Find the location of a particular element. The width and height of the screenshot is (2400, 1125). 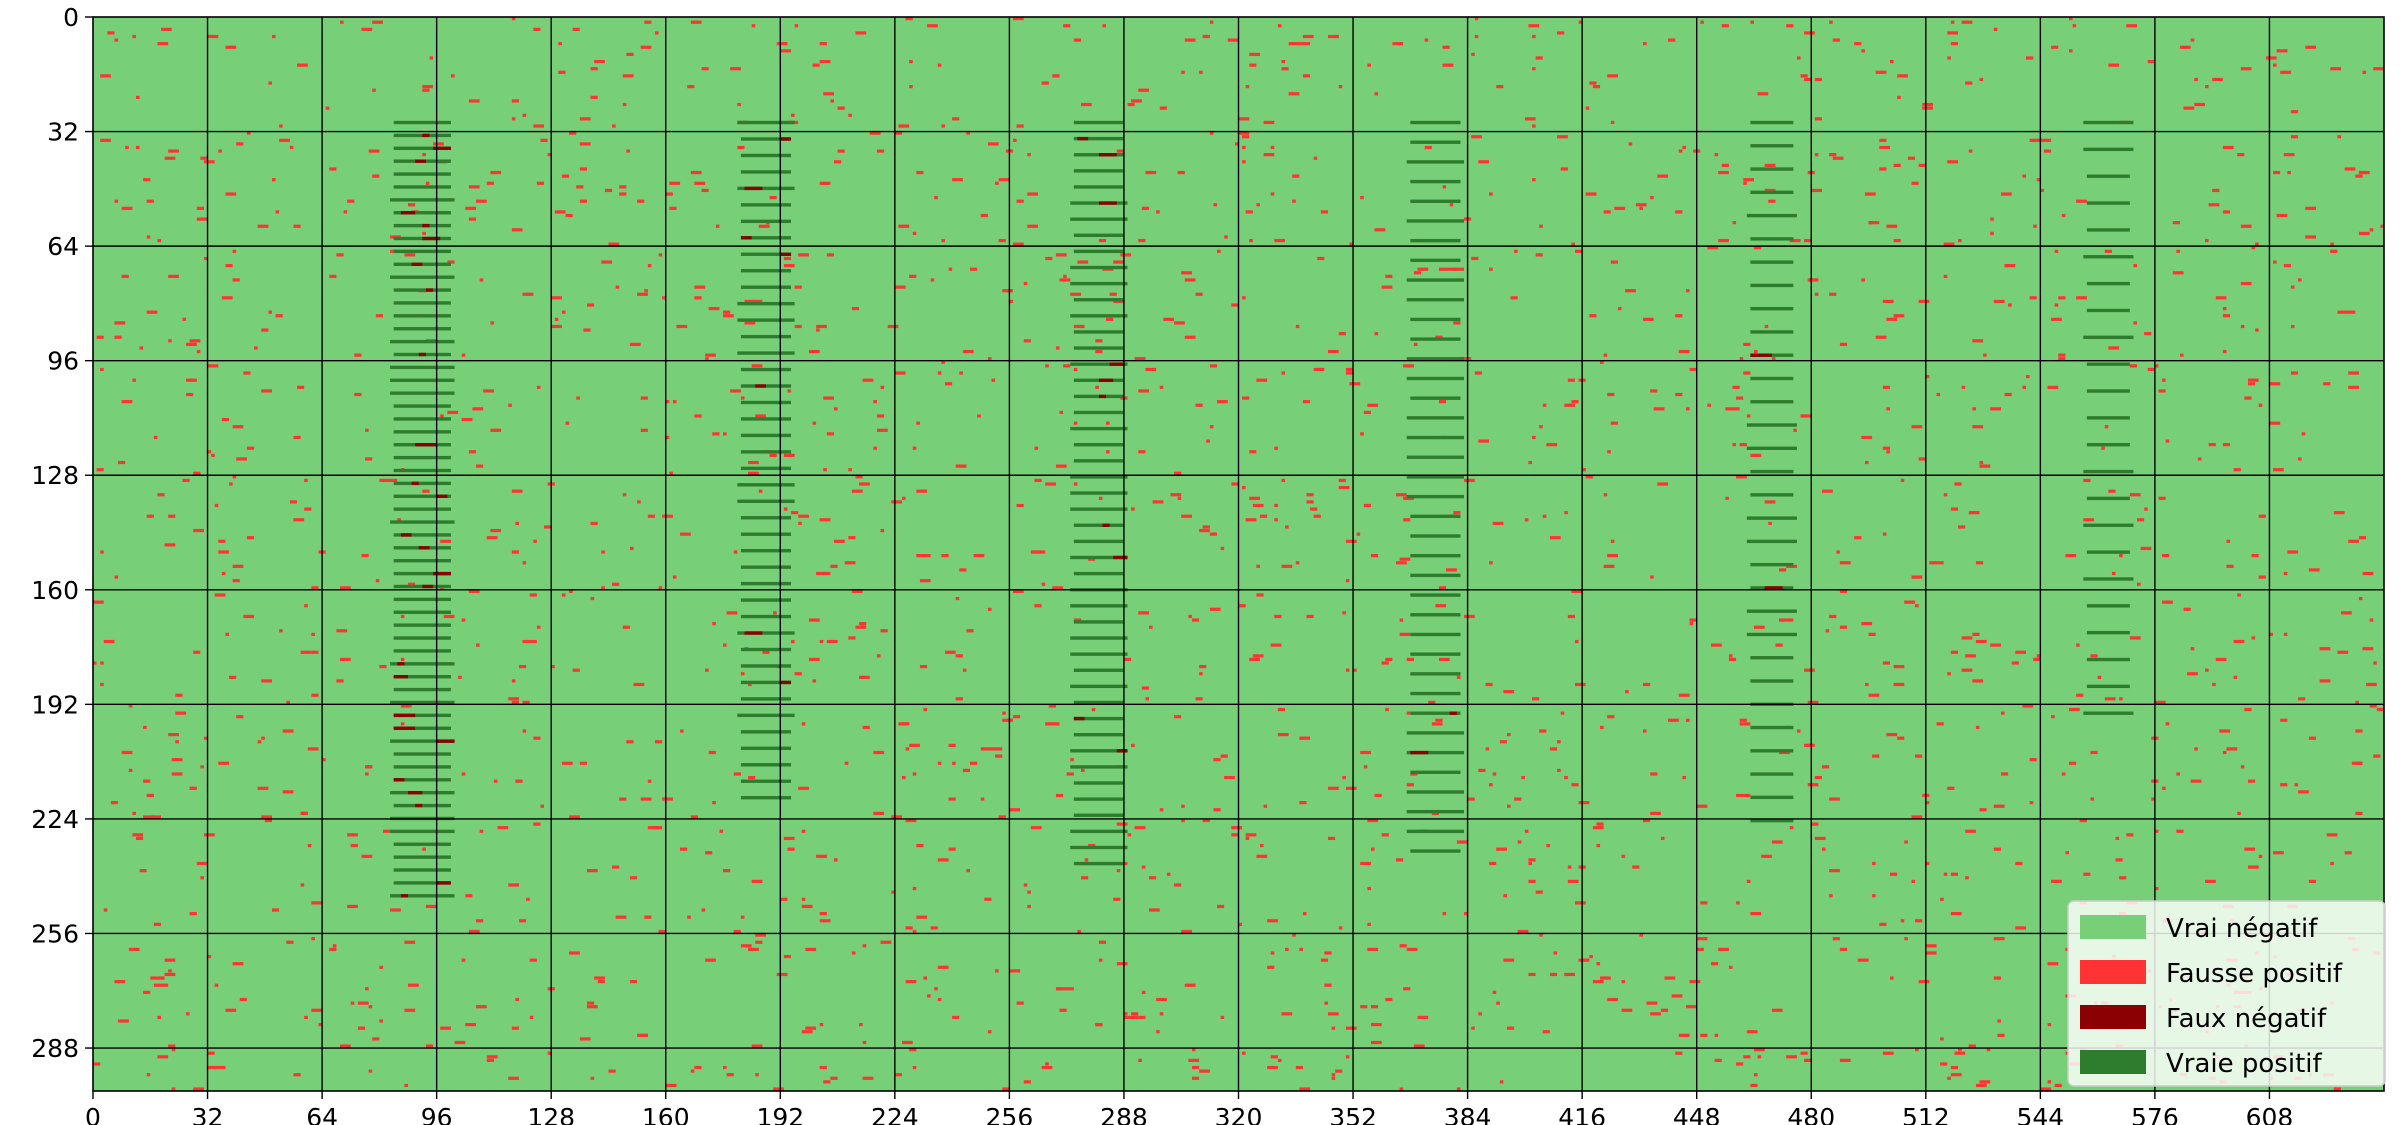

y-tick-label: 32 is located at coordinates (63, 132).